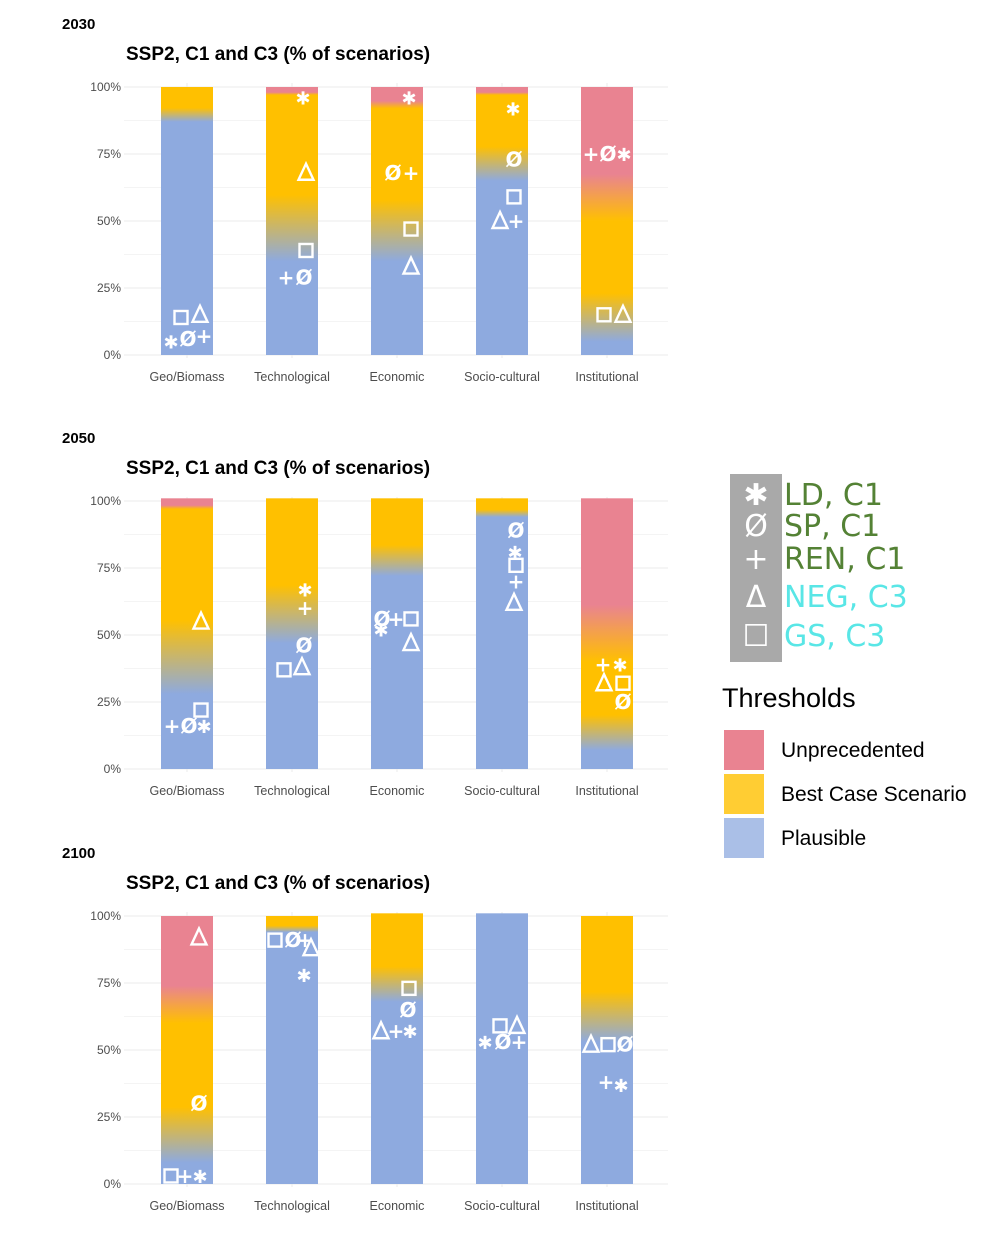  Describe the element at coordinates (853, 750) in the screenshot. I see `legend-label-unprecedented: Unprecedented` at that location.